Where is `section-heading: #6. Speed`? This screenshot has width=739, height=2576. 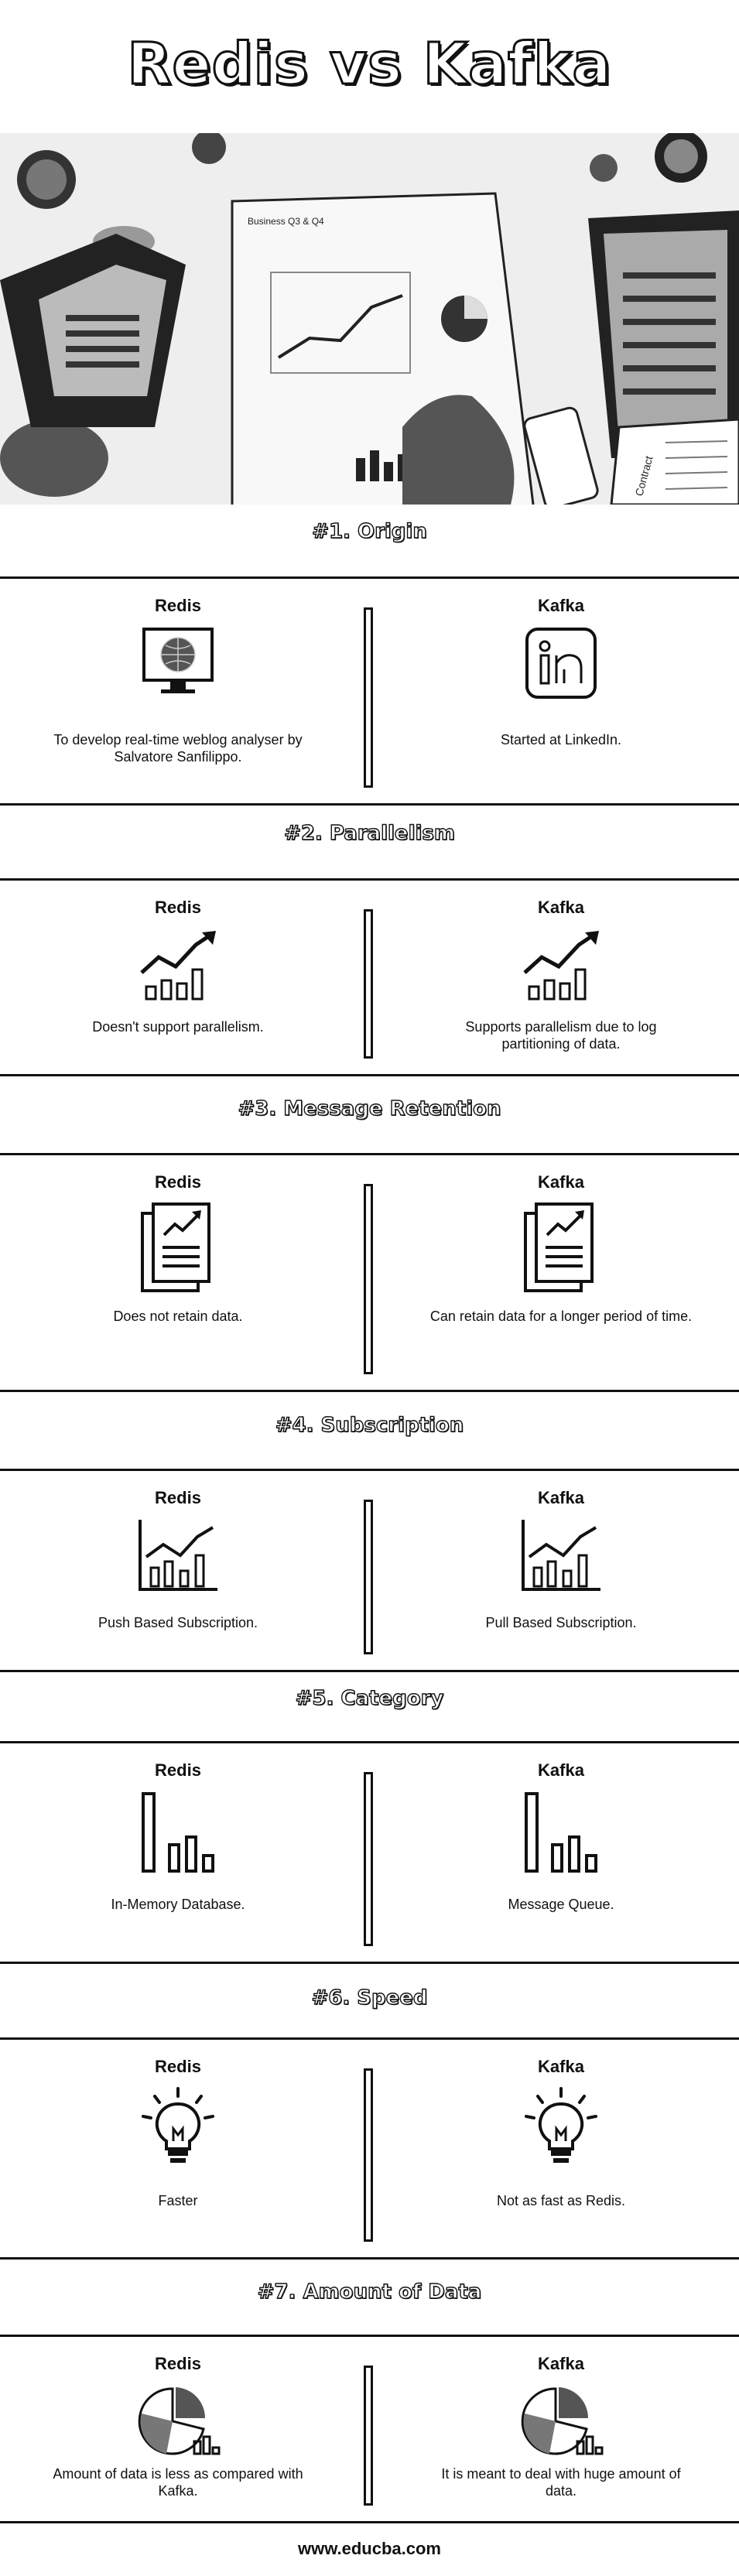
section-heading: #6. Speed is located at coordinates (369, 1998).